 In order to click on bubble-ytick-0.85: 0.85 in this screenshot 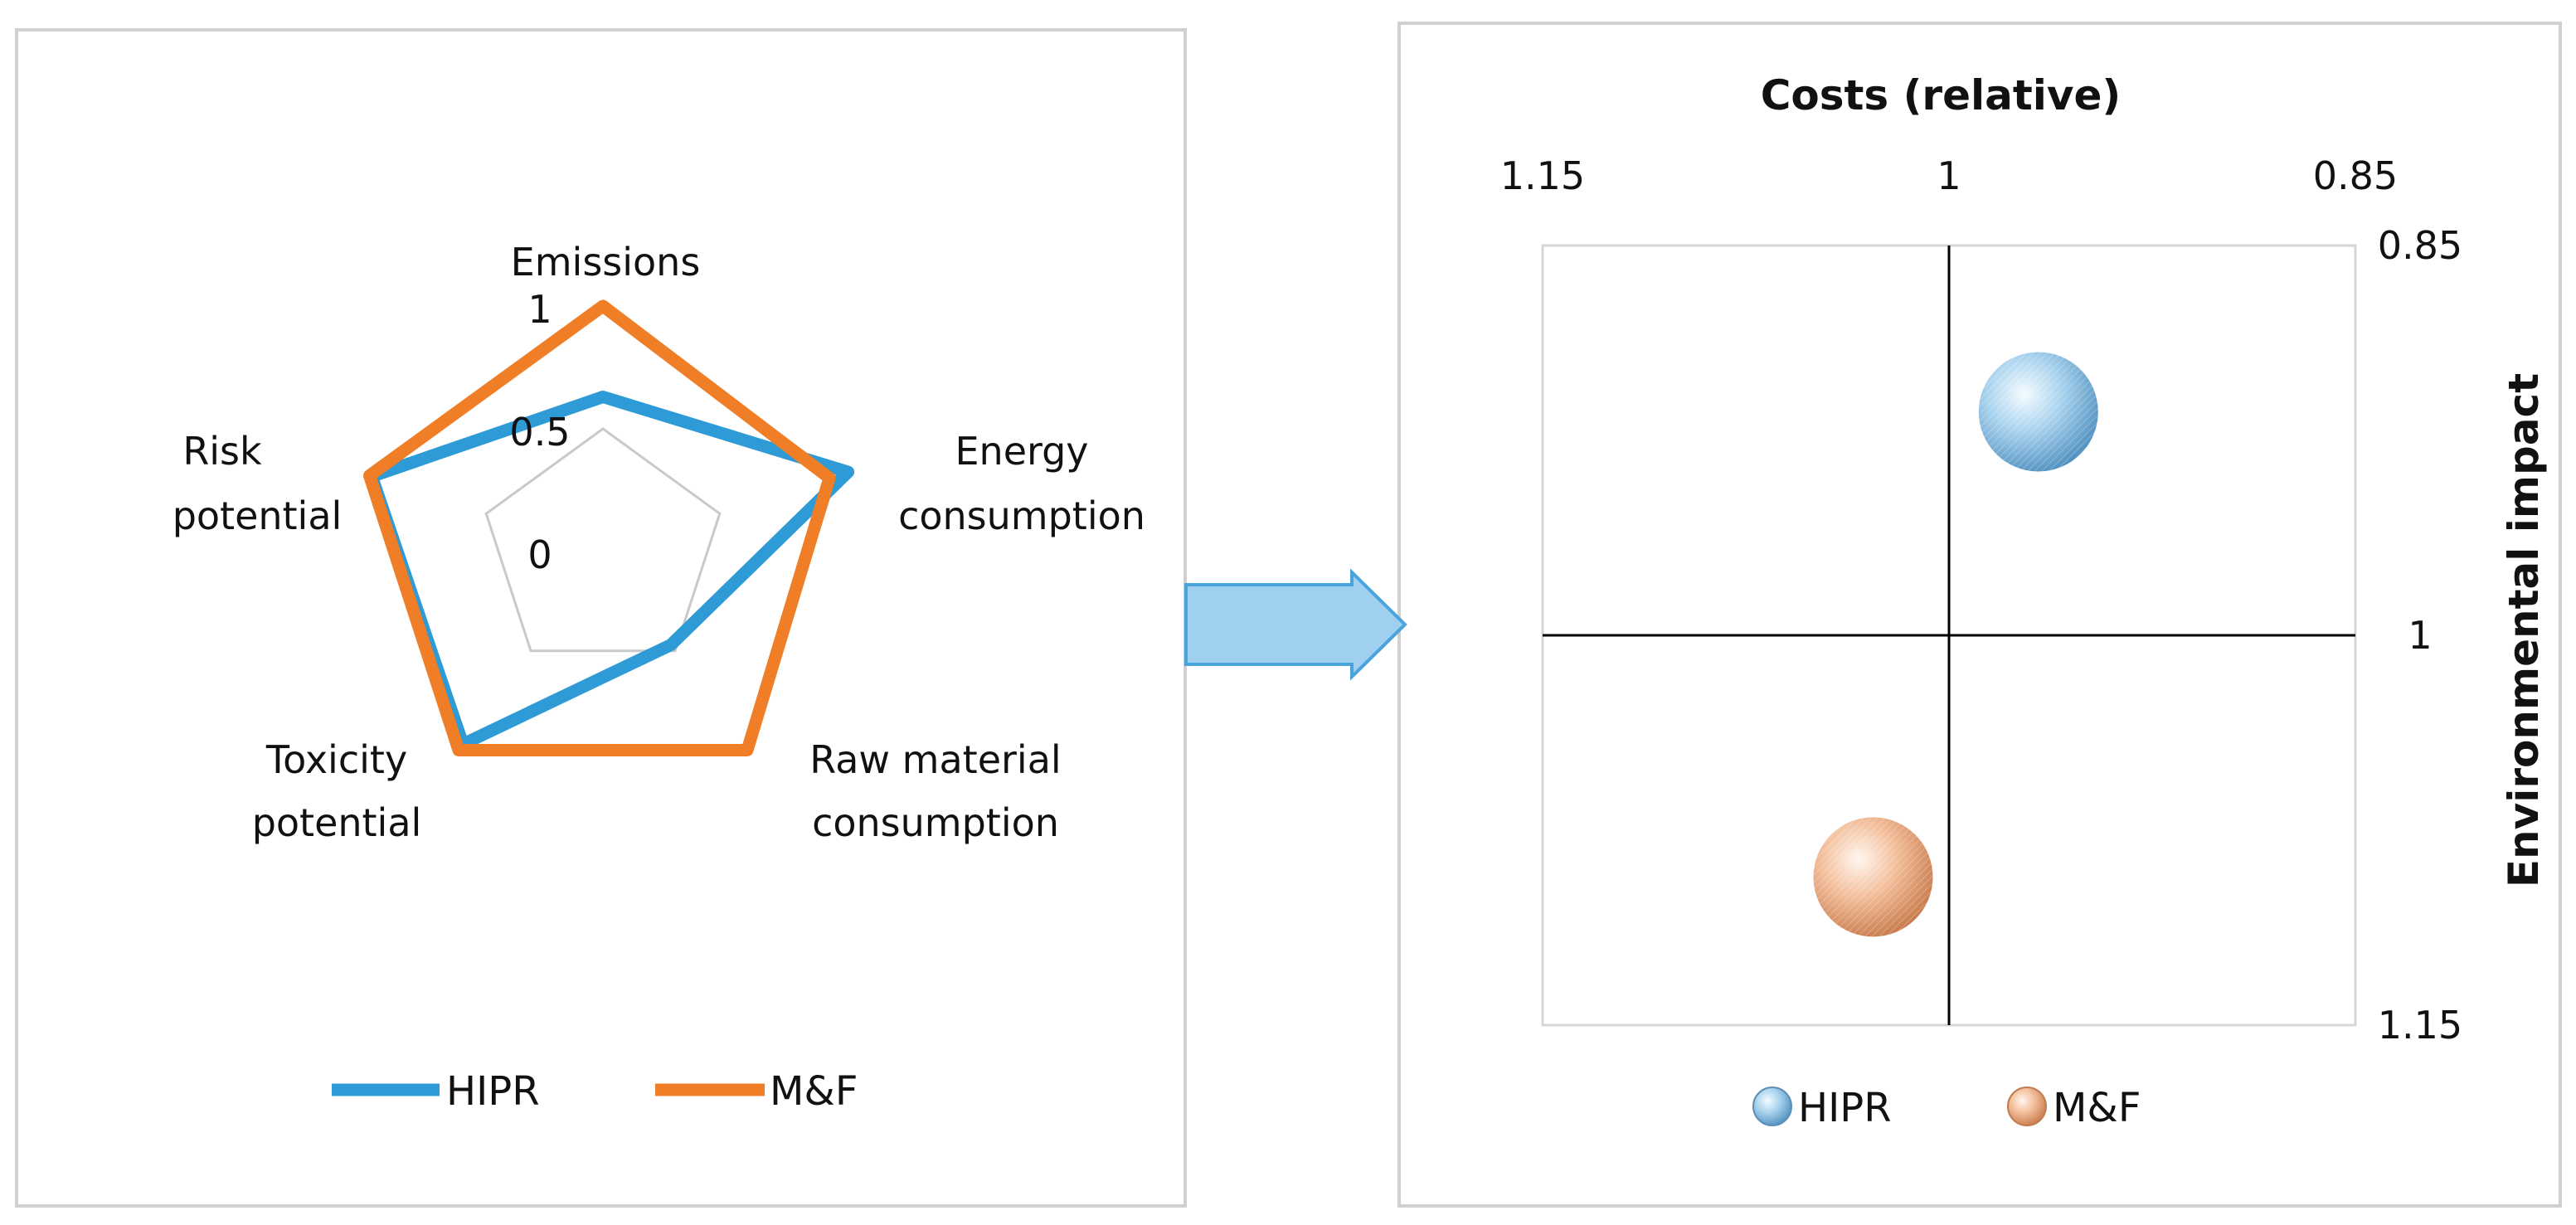, I will do `click(2420, 245)`.